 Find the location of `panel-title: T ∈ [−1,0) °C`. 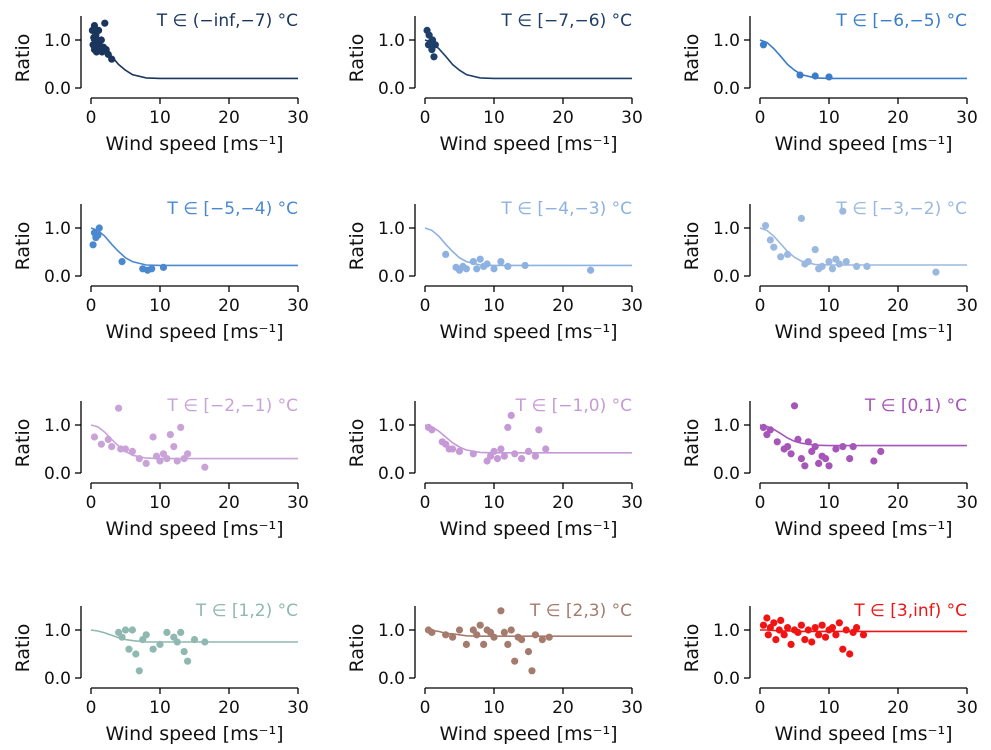

panel-title: T ∈ [−1,0) °C is located at coordinates (573, 406).